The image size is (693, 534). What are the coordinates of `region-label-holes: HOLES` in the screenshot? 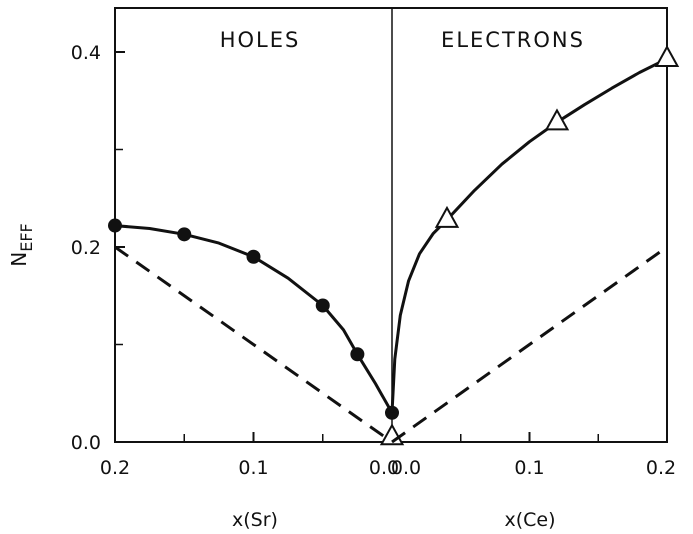 It's located at (260, 40).